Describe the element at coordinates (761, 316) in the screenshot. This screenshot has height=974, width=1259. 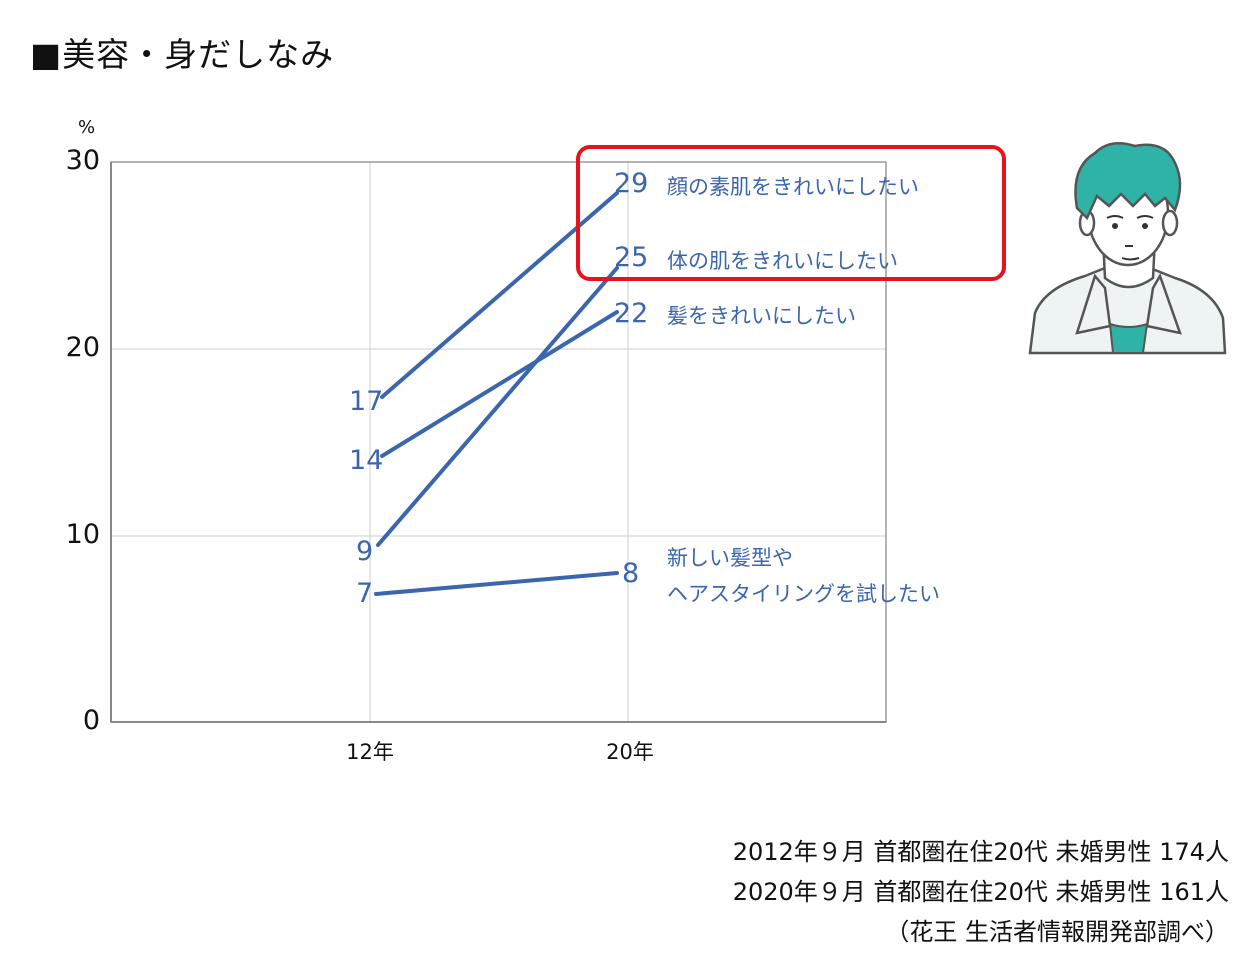
I see `series-label-hair: 髪をきれいにしたい` at that location.